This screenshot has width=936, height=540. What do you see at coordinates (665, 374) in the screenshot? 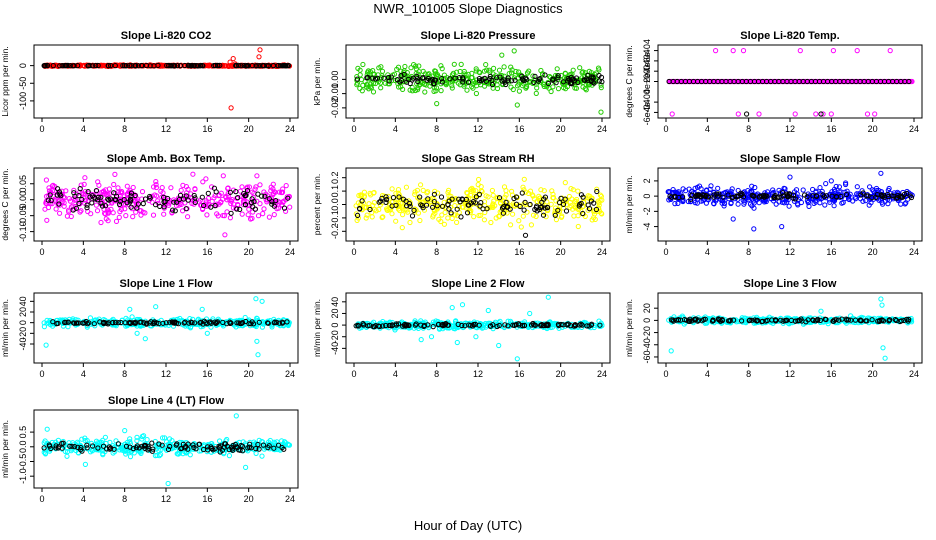
I see `x-tick-label: 0` at bounding box center [665, 374].